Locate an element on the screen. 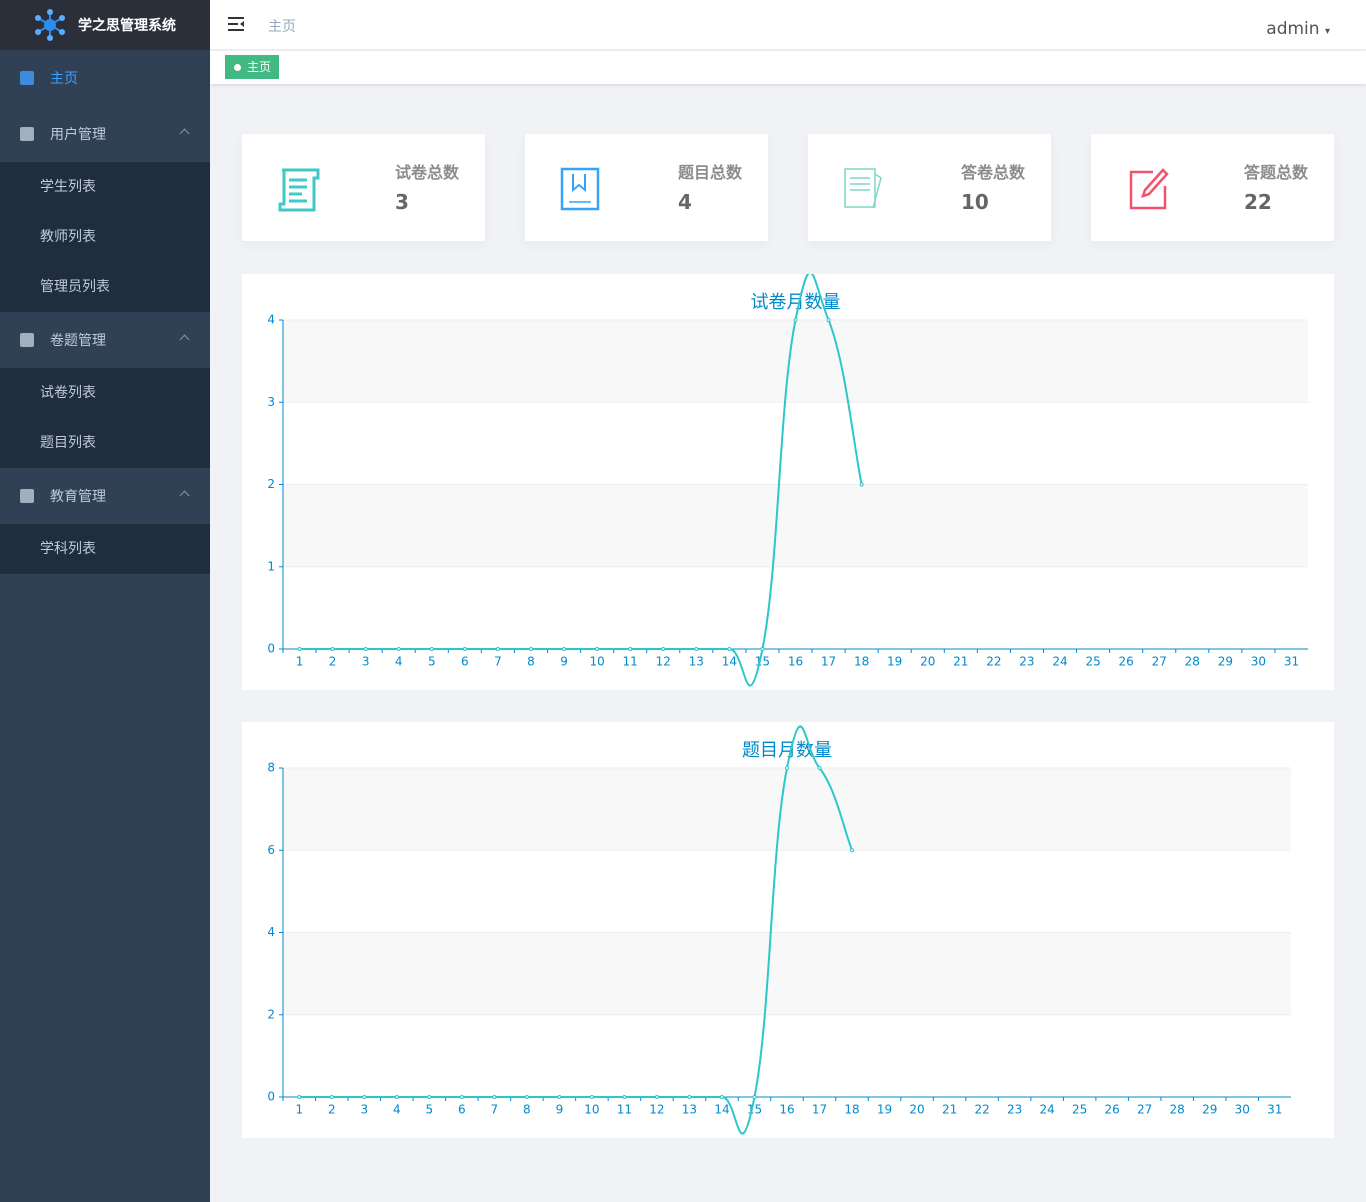 The height and width of the screenshot is (1202, 1366). x-tick-label: 3 is located at coordinates (364, 1110).